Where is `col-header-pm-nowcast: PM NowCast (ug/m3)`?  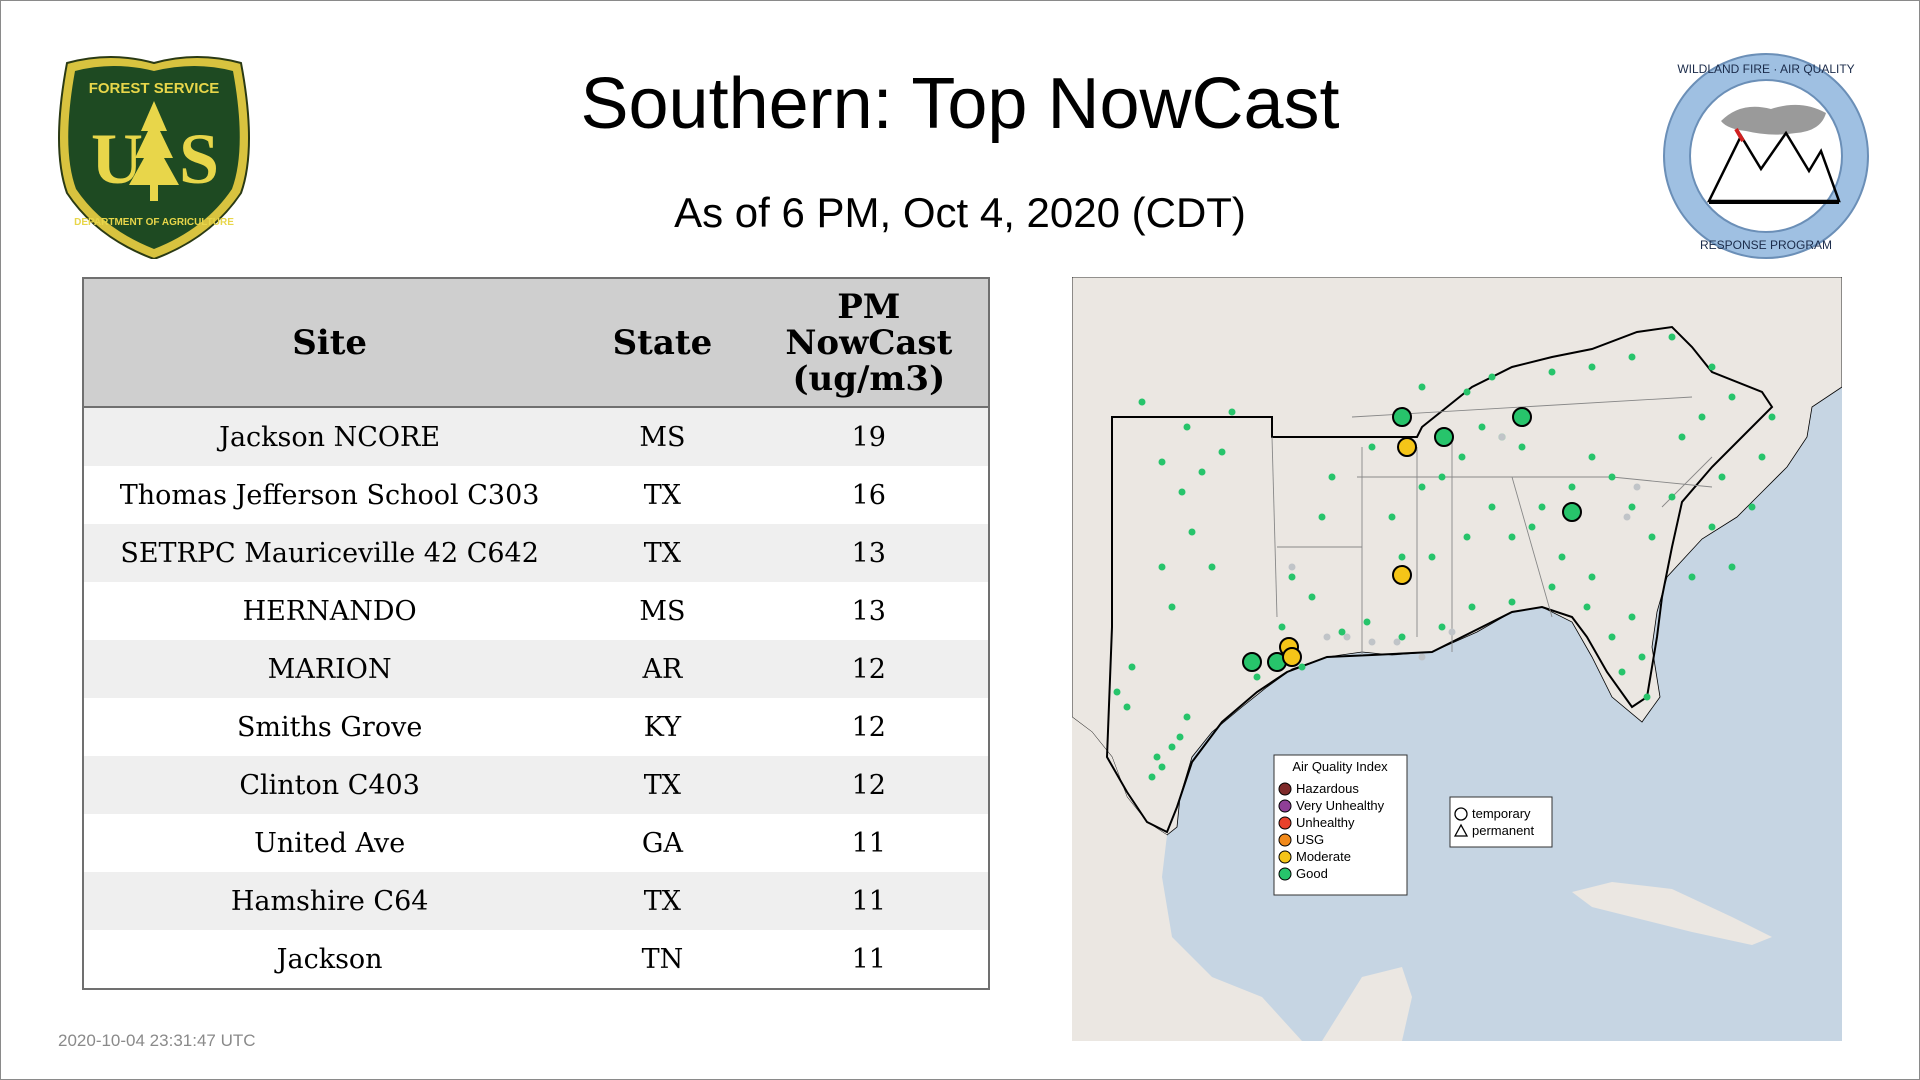 col-header-pm-nowcast: PM NowCast (ug/m3) is located at coordinates (869, 343).